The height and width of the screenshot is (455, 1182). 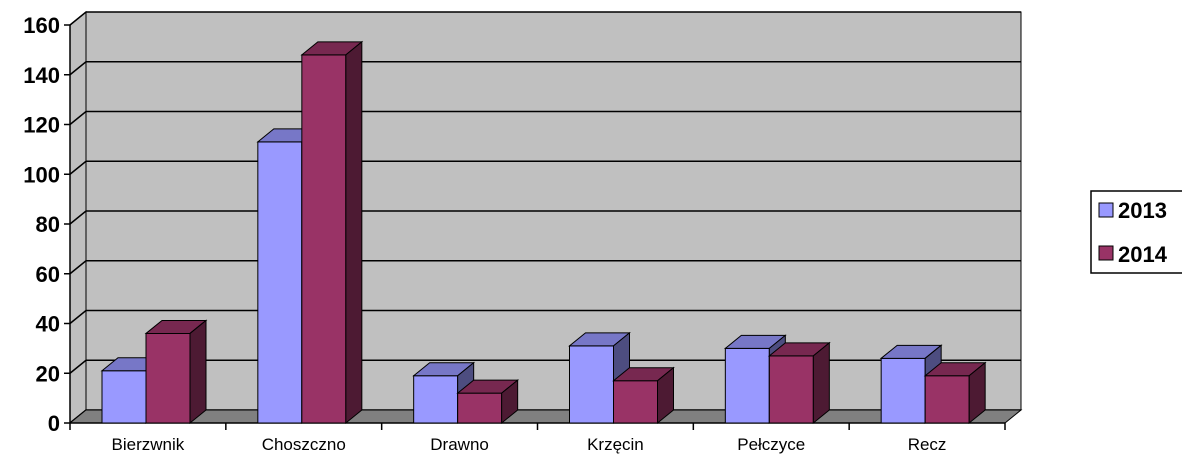 I want to click on chart-floor, so click(x=545, y=416).